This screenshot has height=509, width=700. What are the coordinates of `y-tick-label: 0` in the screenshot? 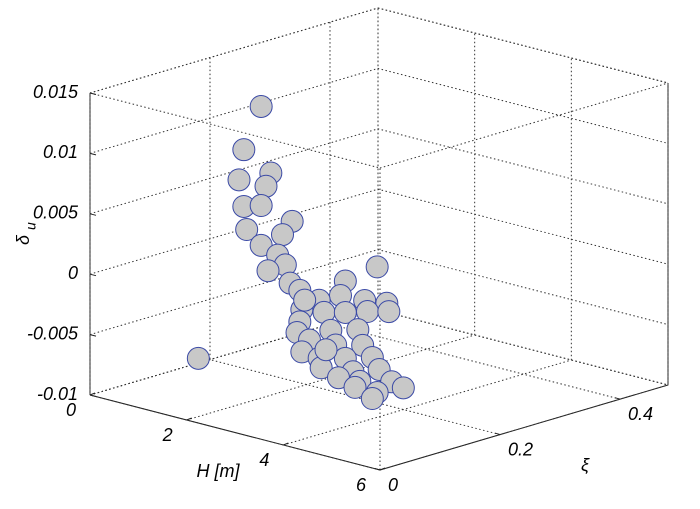 It's located at (393, 485).